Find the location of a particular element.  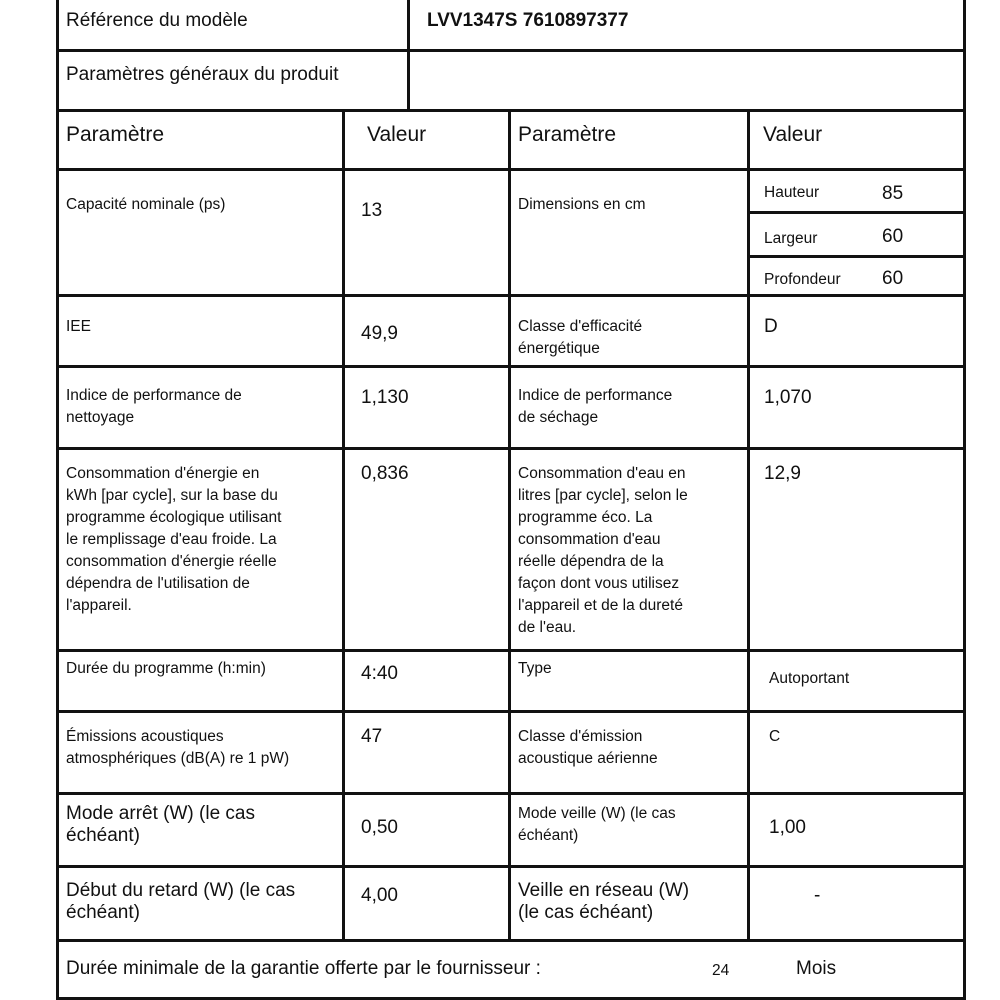

dimensions-label: Dimensions en cm is located at coordinates (582, 204).